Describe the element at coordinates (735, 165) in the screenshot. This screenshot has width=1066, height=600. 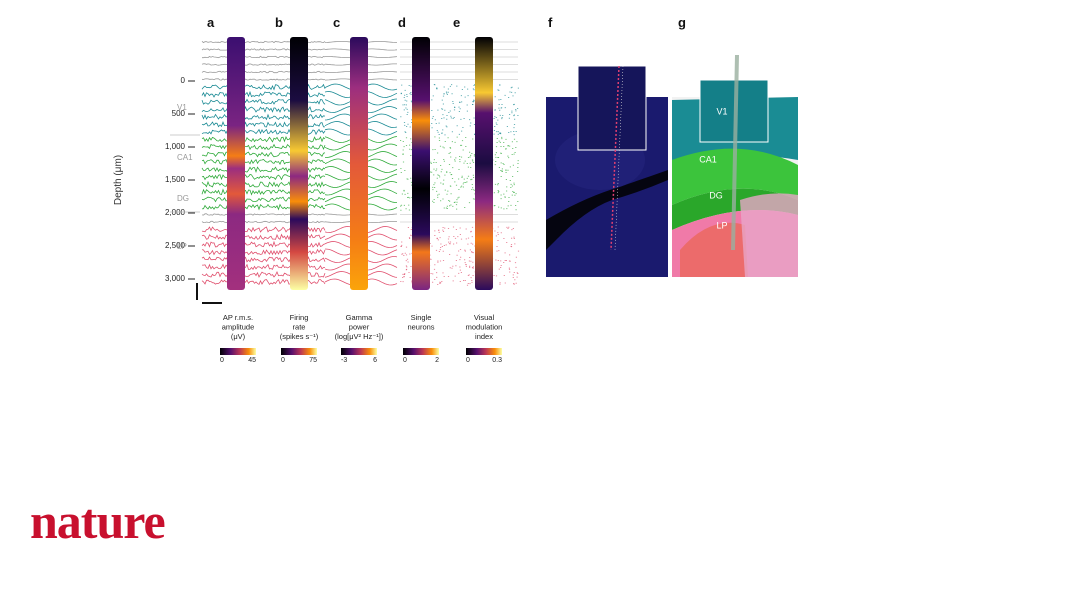
I see `atlas-diagram: V1 CA1 DG LP` at that location.